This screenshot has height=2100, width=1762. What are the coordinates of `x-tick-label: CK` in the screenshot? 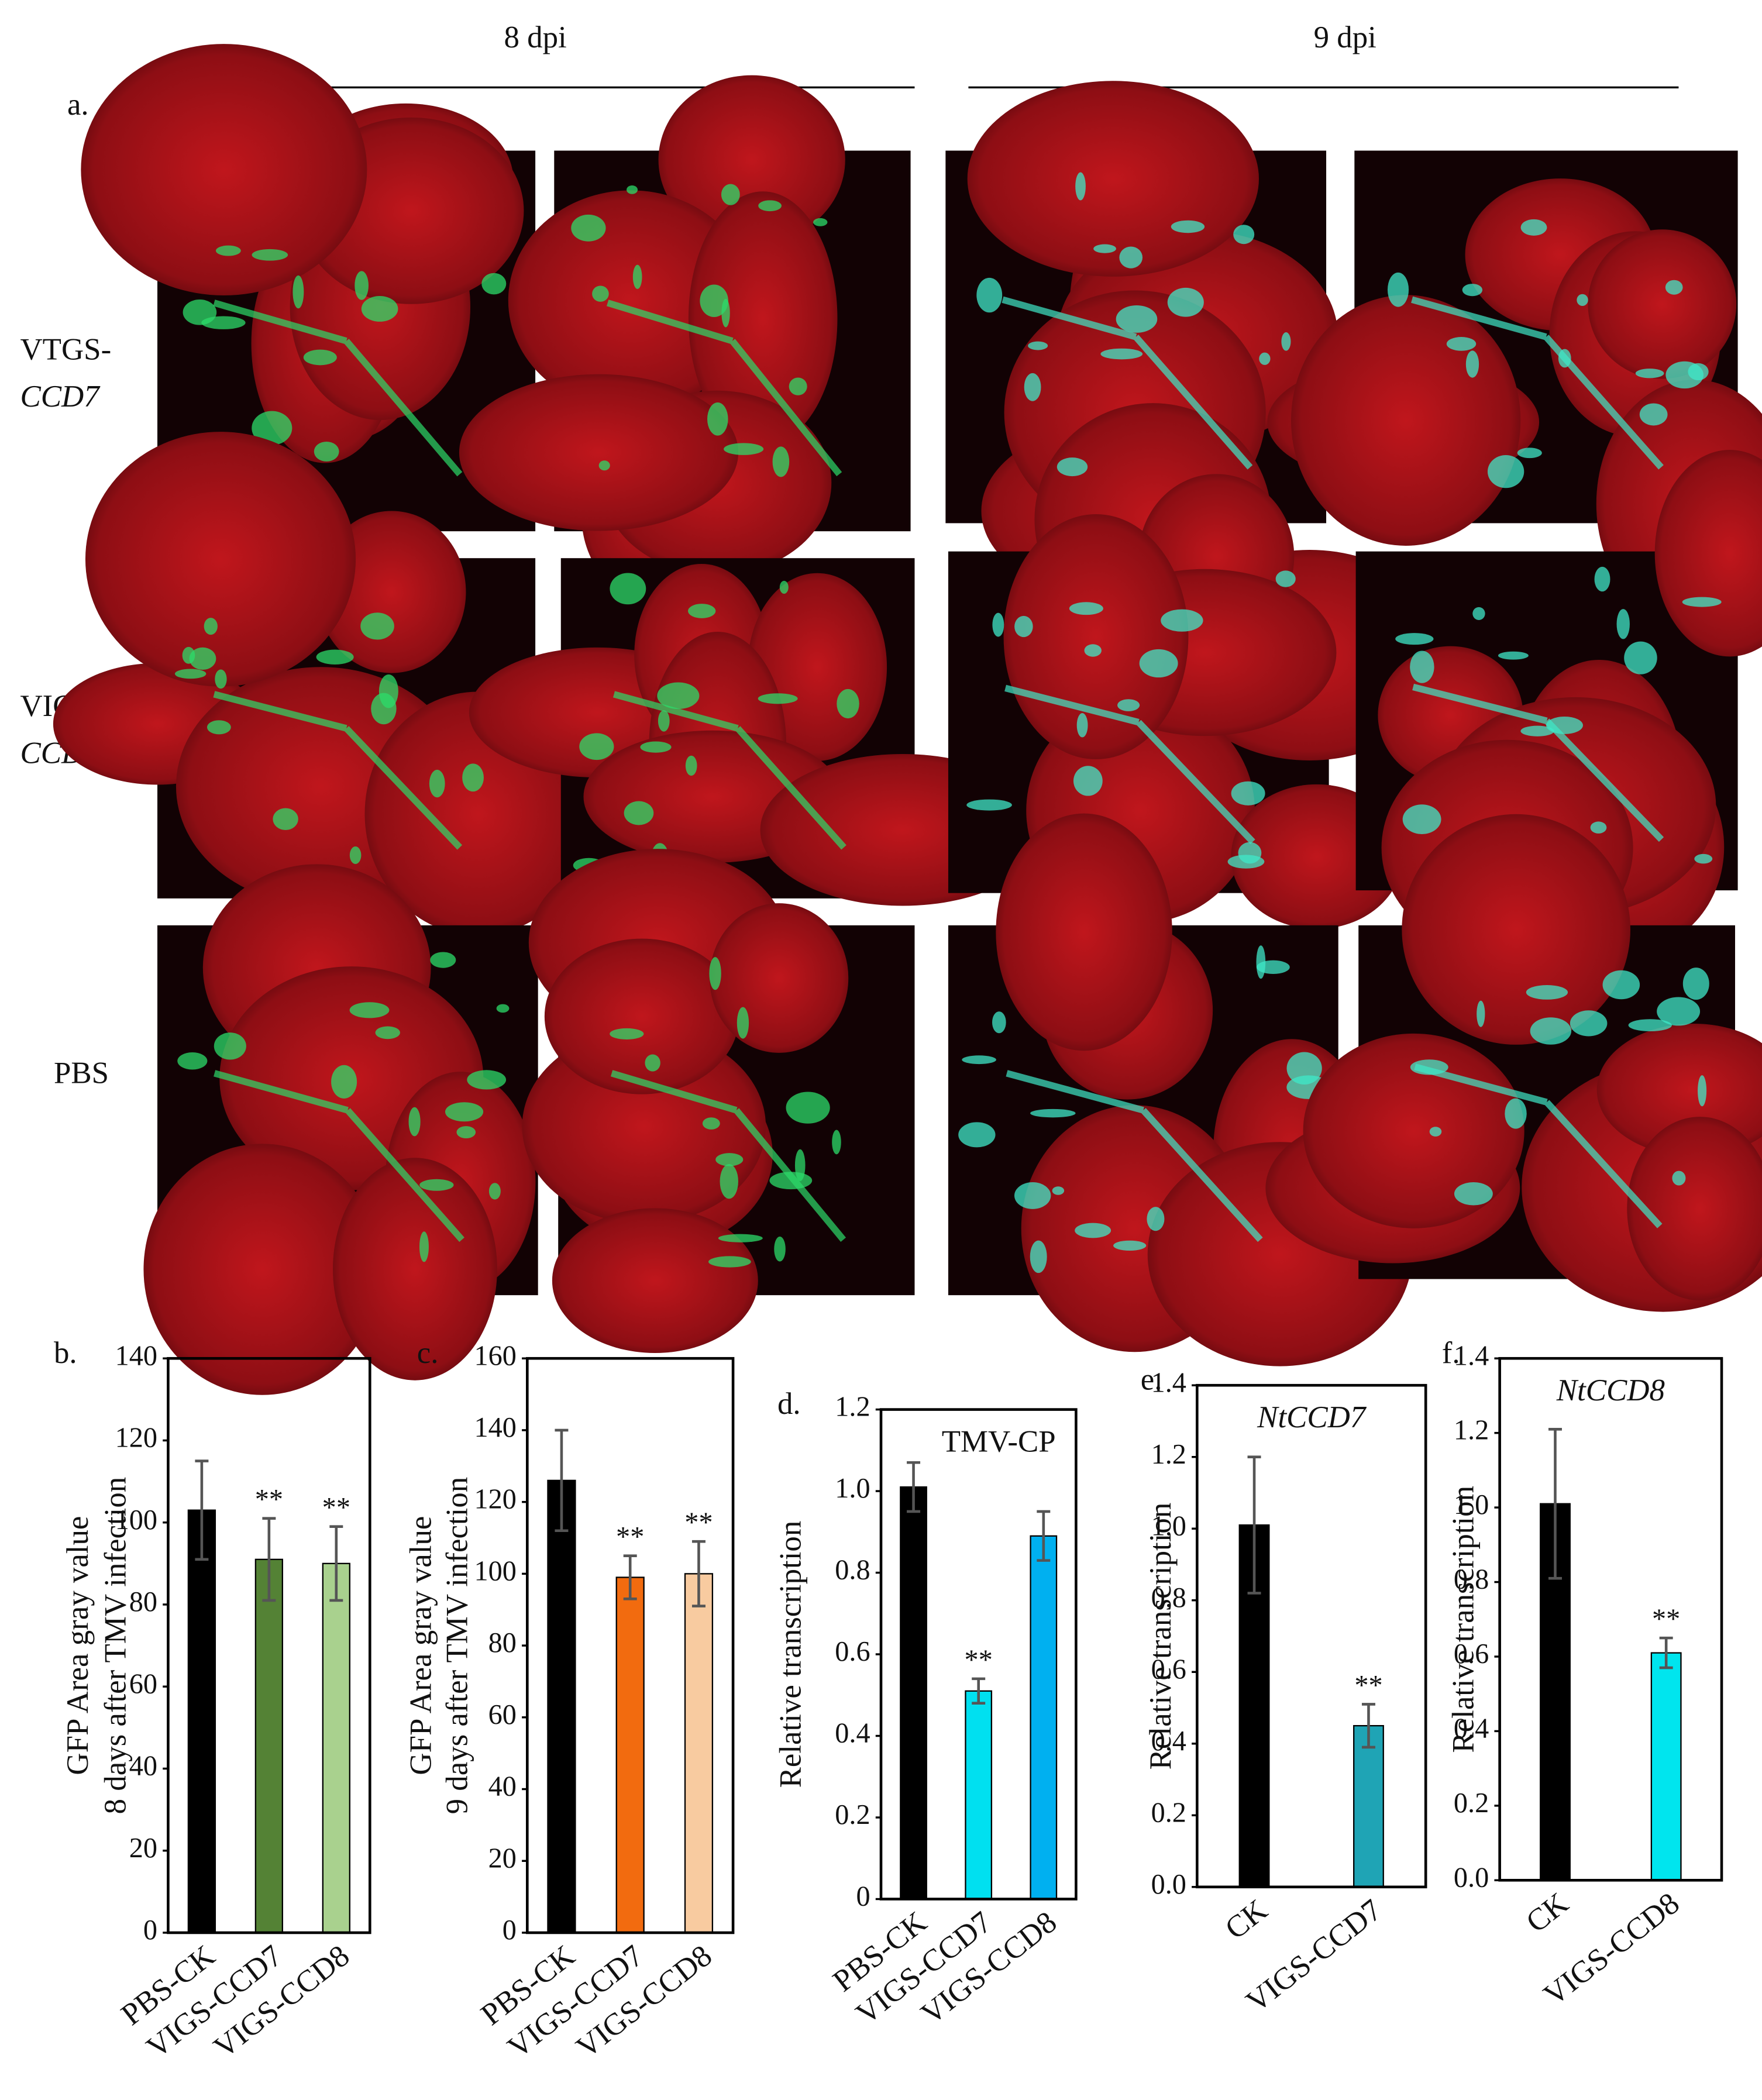 It's located at (1547, 1913).